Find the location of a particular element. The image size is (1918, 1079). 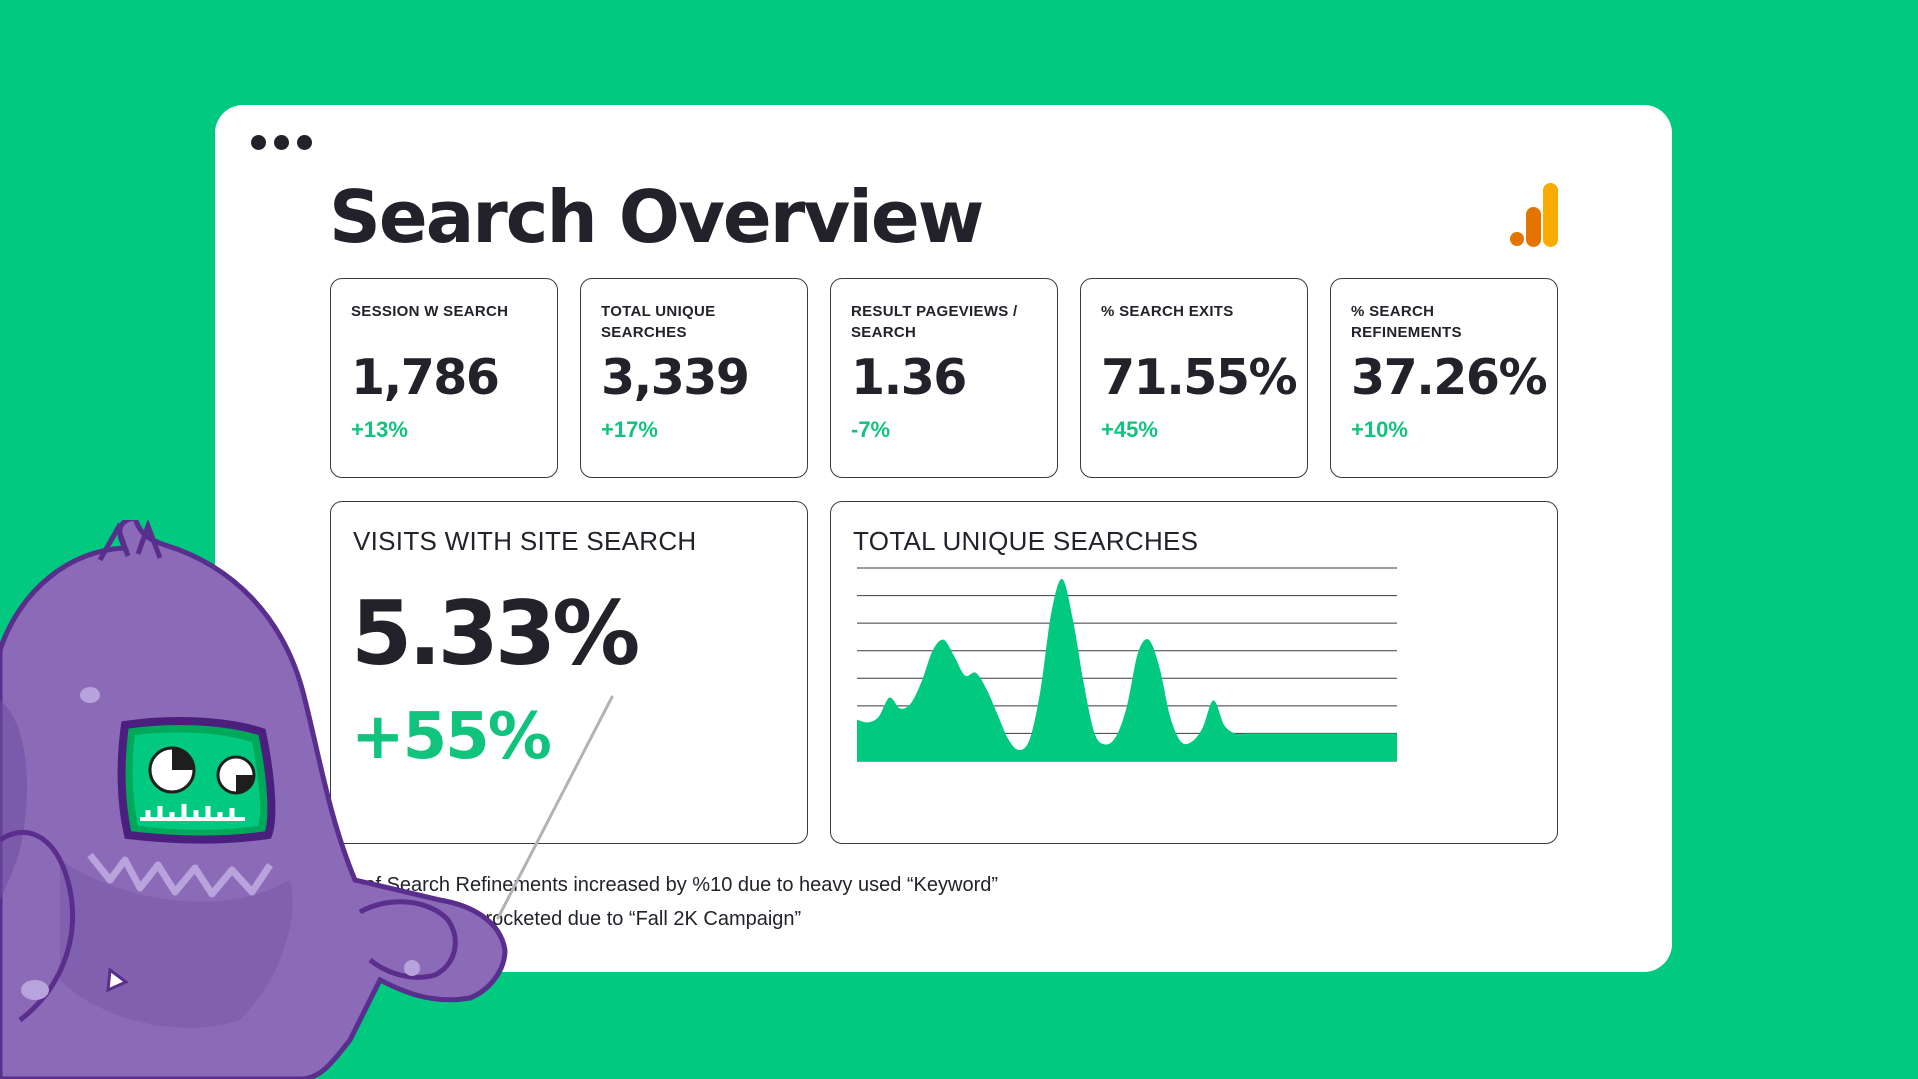

kpi-label: TOTAL UNIQUE SEARCHES is located at coordinates (658, 322).